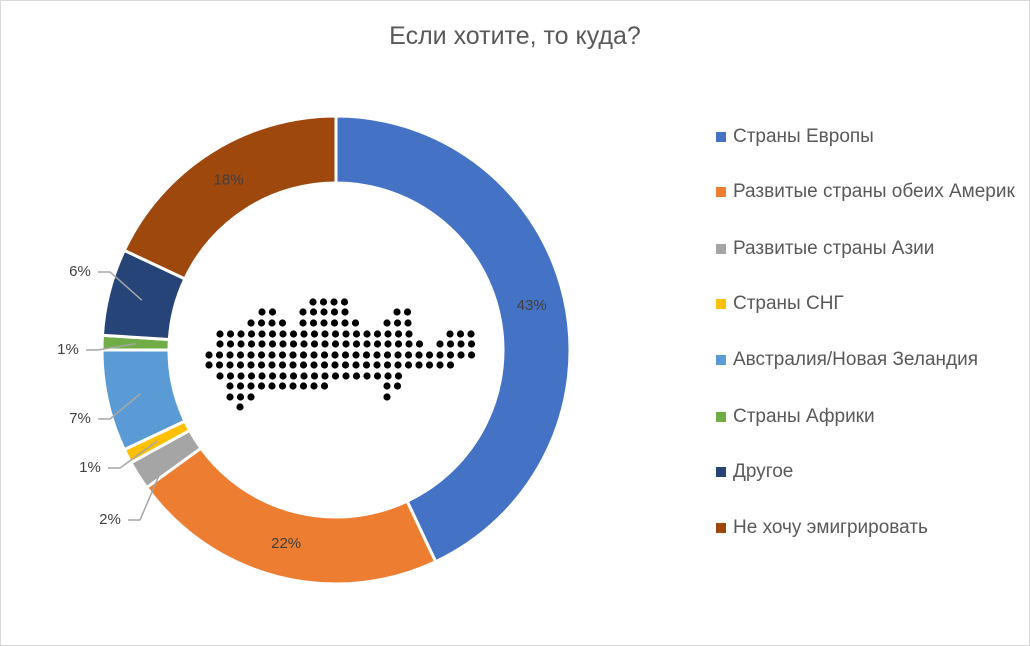 This screenshot has width=1030, height=646. Describe the element at coordinates (866, 472) in the screenshot. I see `legend-item: Другое` at that location.